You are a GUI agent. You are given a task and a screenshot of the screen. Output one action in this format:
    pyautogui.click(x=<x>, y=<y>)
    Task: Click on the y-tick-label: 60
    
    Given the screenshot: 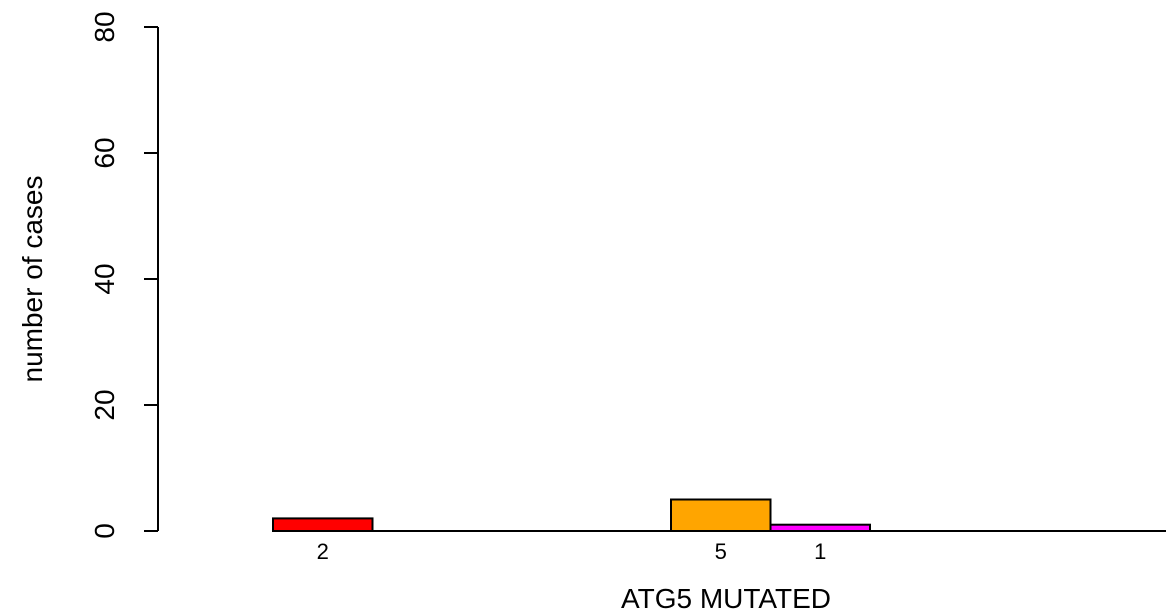 What is the action you would take?
    pyautogui.click(x=104, y=152)
    